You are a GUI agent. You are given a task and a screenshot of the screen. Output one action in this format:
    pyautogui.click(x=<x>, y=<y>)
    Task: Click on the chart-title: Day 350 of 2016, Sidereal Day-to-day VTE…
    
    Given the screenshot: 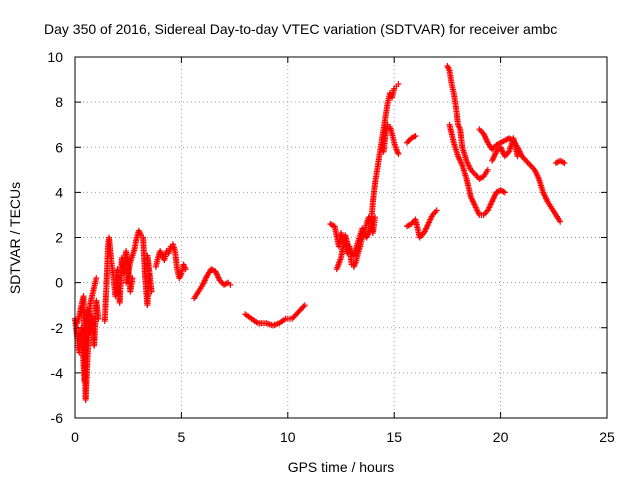 What is the action you would take?
    pyautogui.click(x=300, y=29)
    